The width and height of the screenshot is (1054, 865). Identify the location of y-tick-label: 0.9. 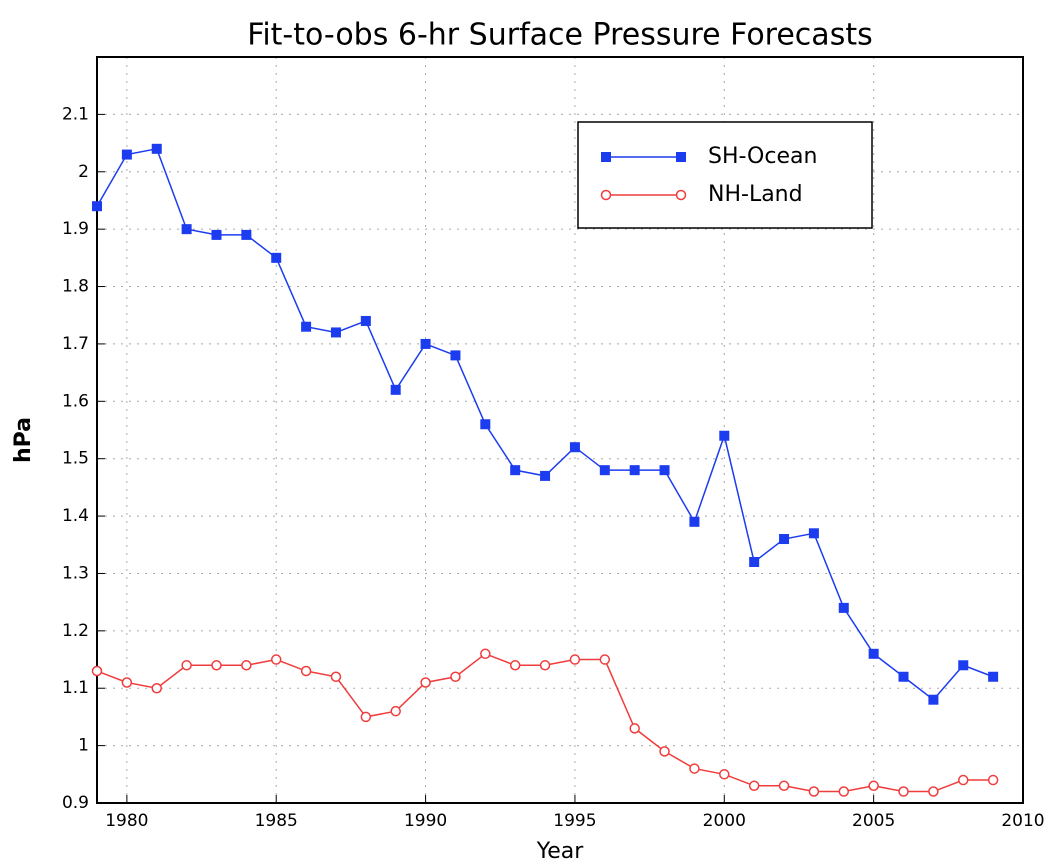
(75, 803).